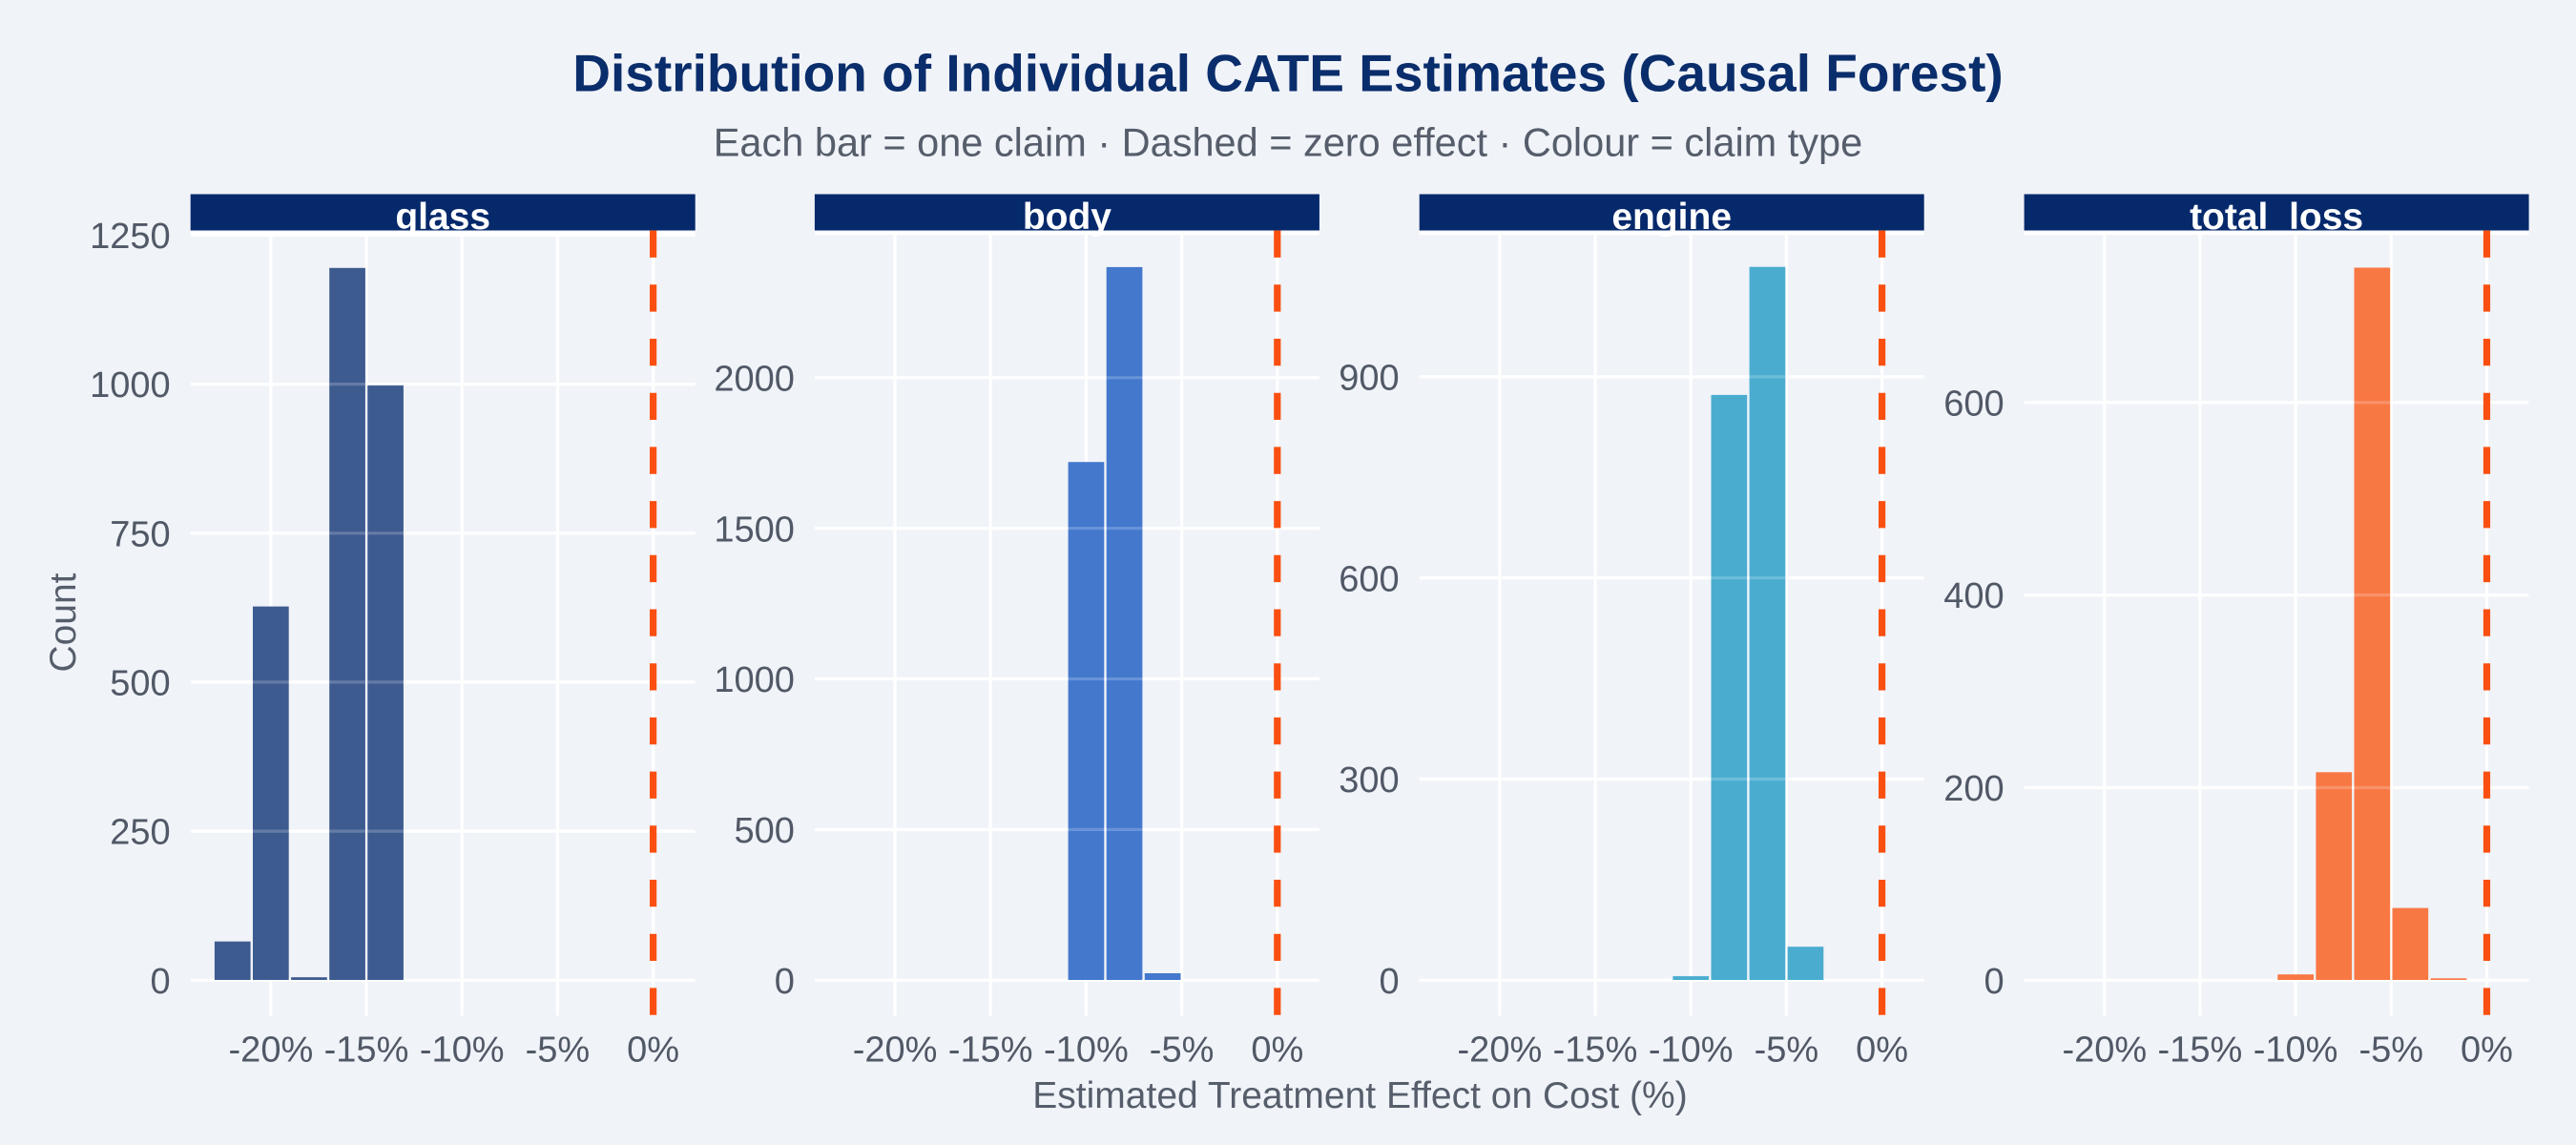 Image resolution: width=2576 pixels, height=1145 pixels. What do you see at coordinates (2276, 218) in the screenshot?
I see `svg-text: total_loss` at bounding box center [2276, 218].